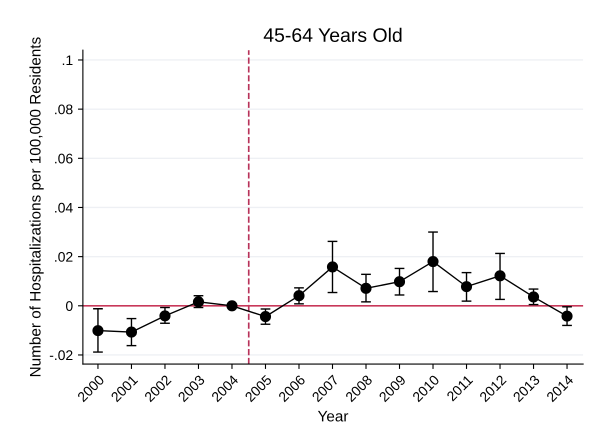  I want to click on y-tick-label: .02, so click(63, 257).